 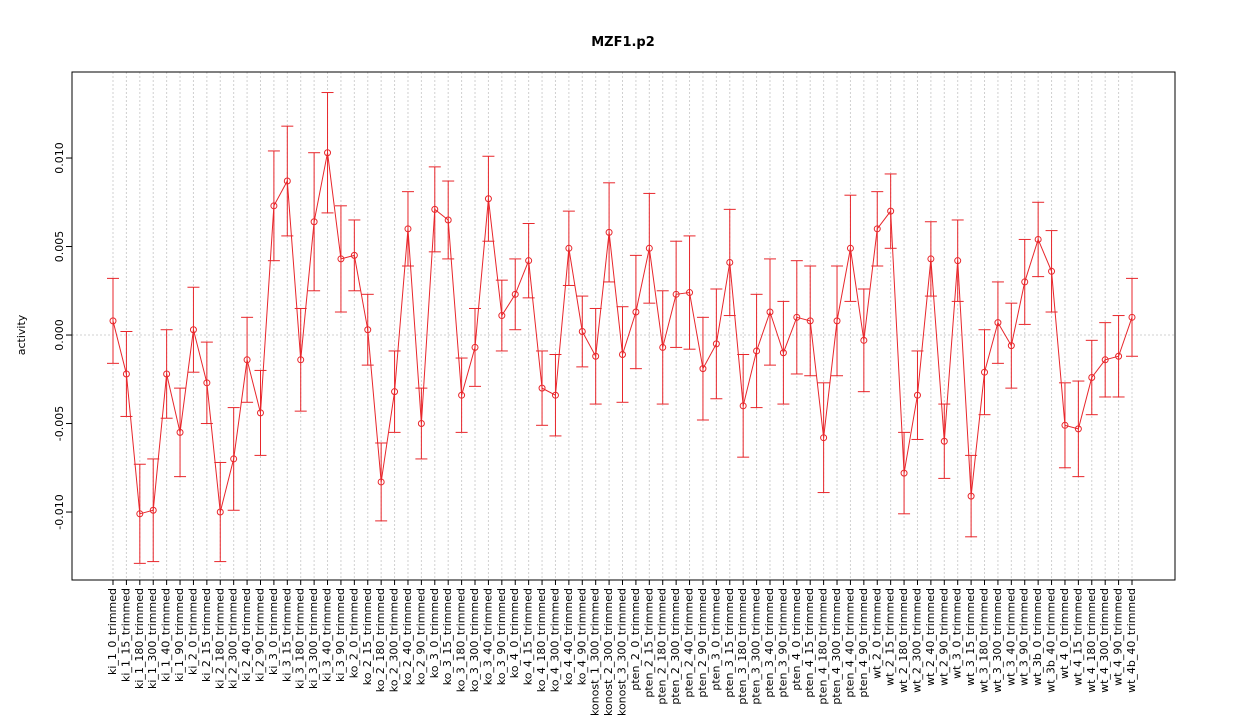 I want to click on x-tick-label: wt_3_15_trimmed, so click(x=970, y=637).